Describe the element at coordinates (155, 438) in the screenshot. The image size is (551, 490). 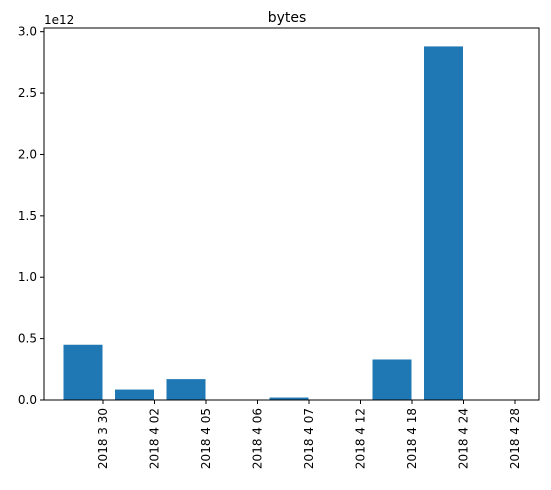
I see `x-tick-label: 2018 4 02` at that location.